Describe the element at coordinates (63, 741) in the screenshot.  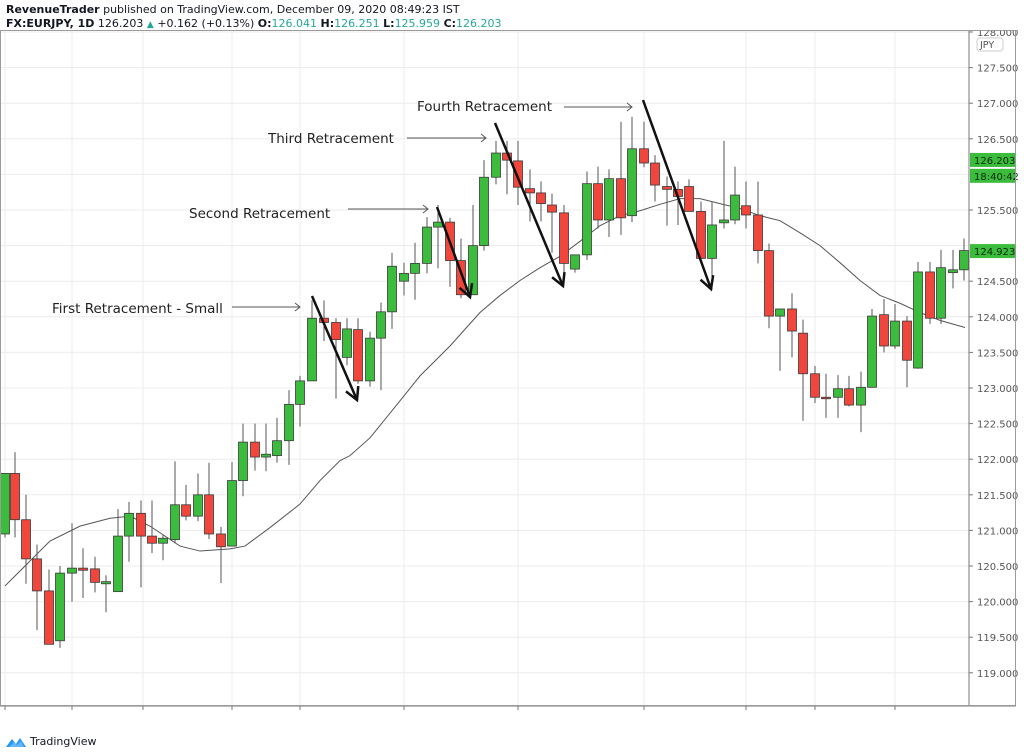
I see `brand-name: TradingView` at that location.